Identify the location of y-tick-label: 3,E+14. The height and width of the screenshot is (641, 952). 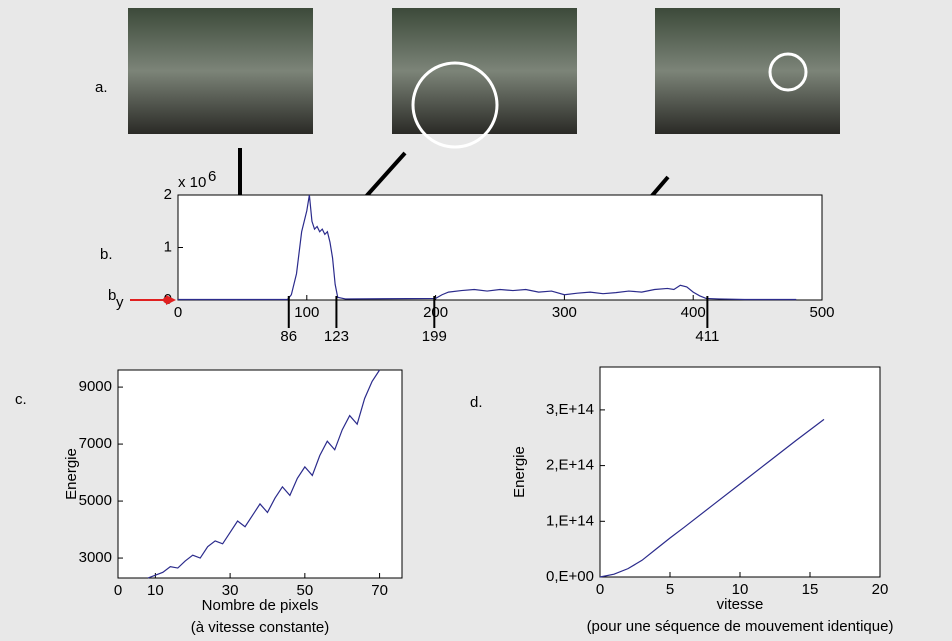
(570, 409).